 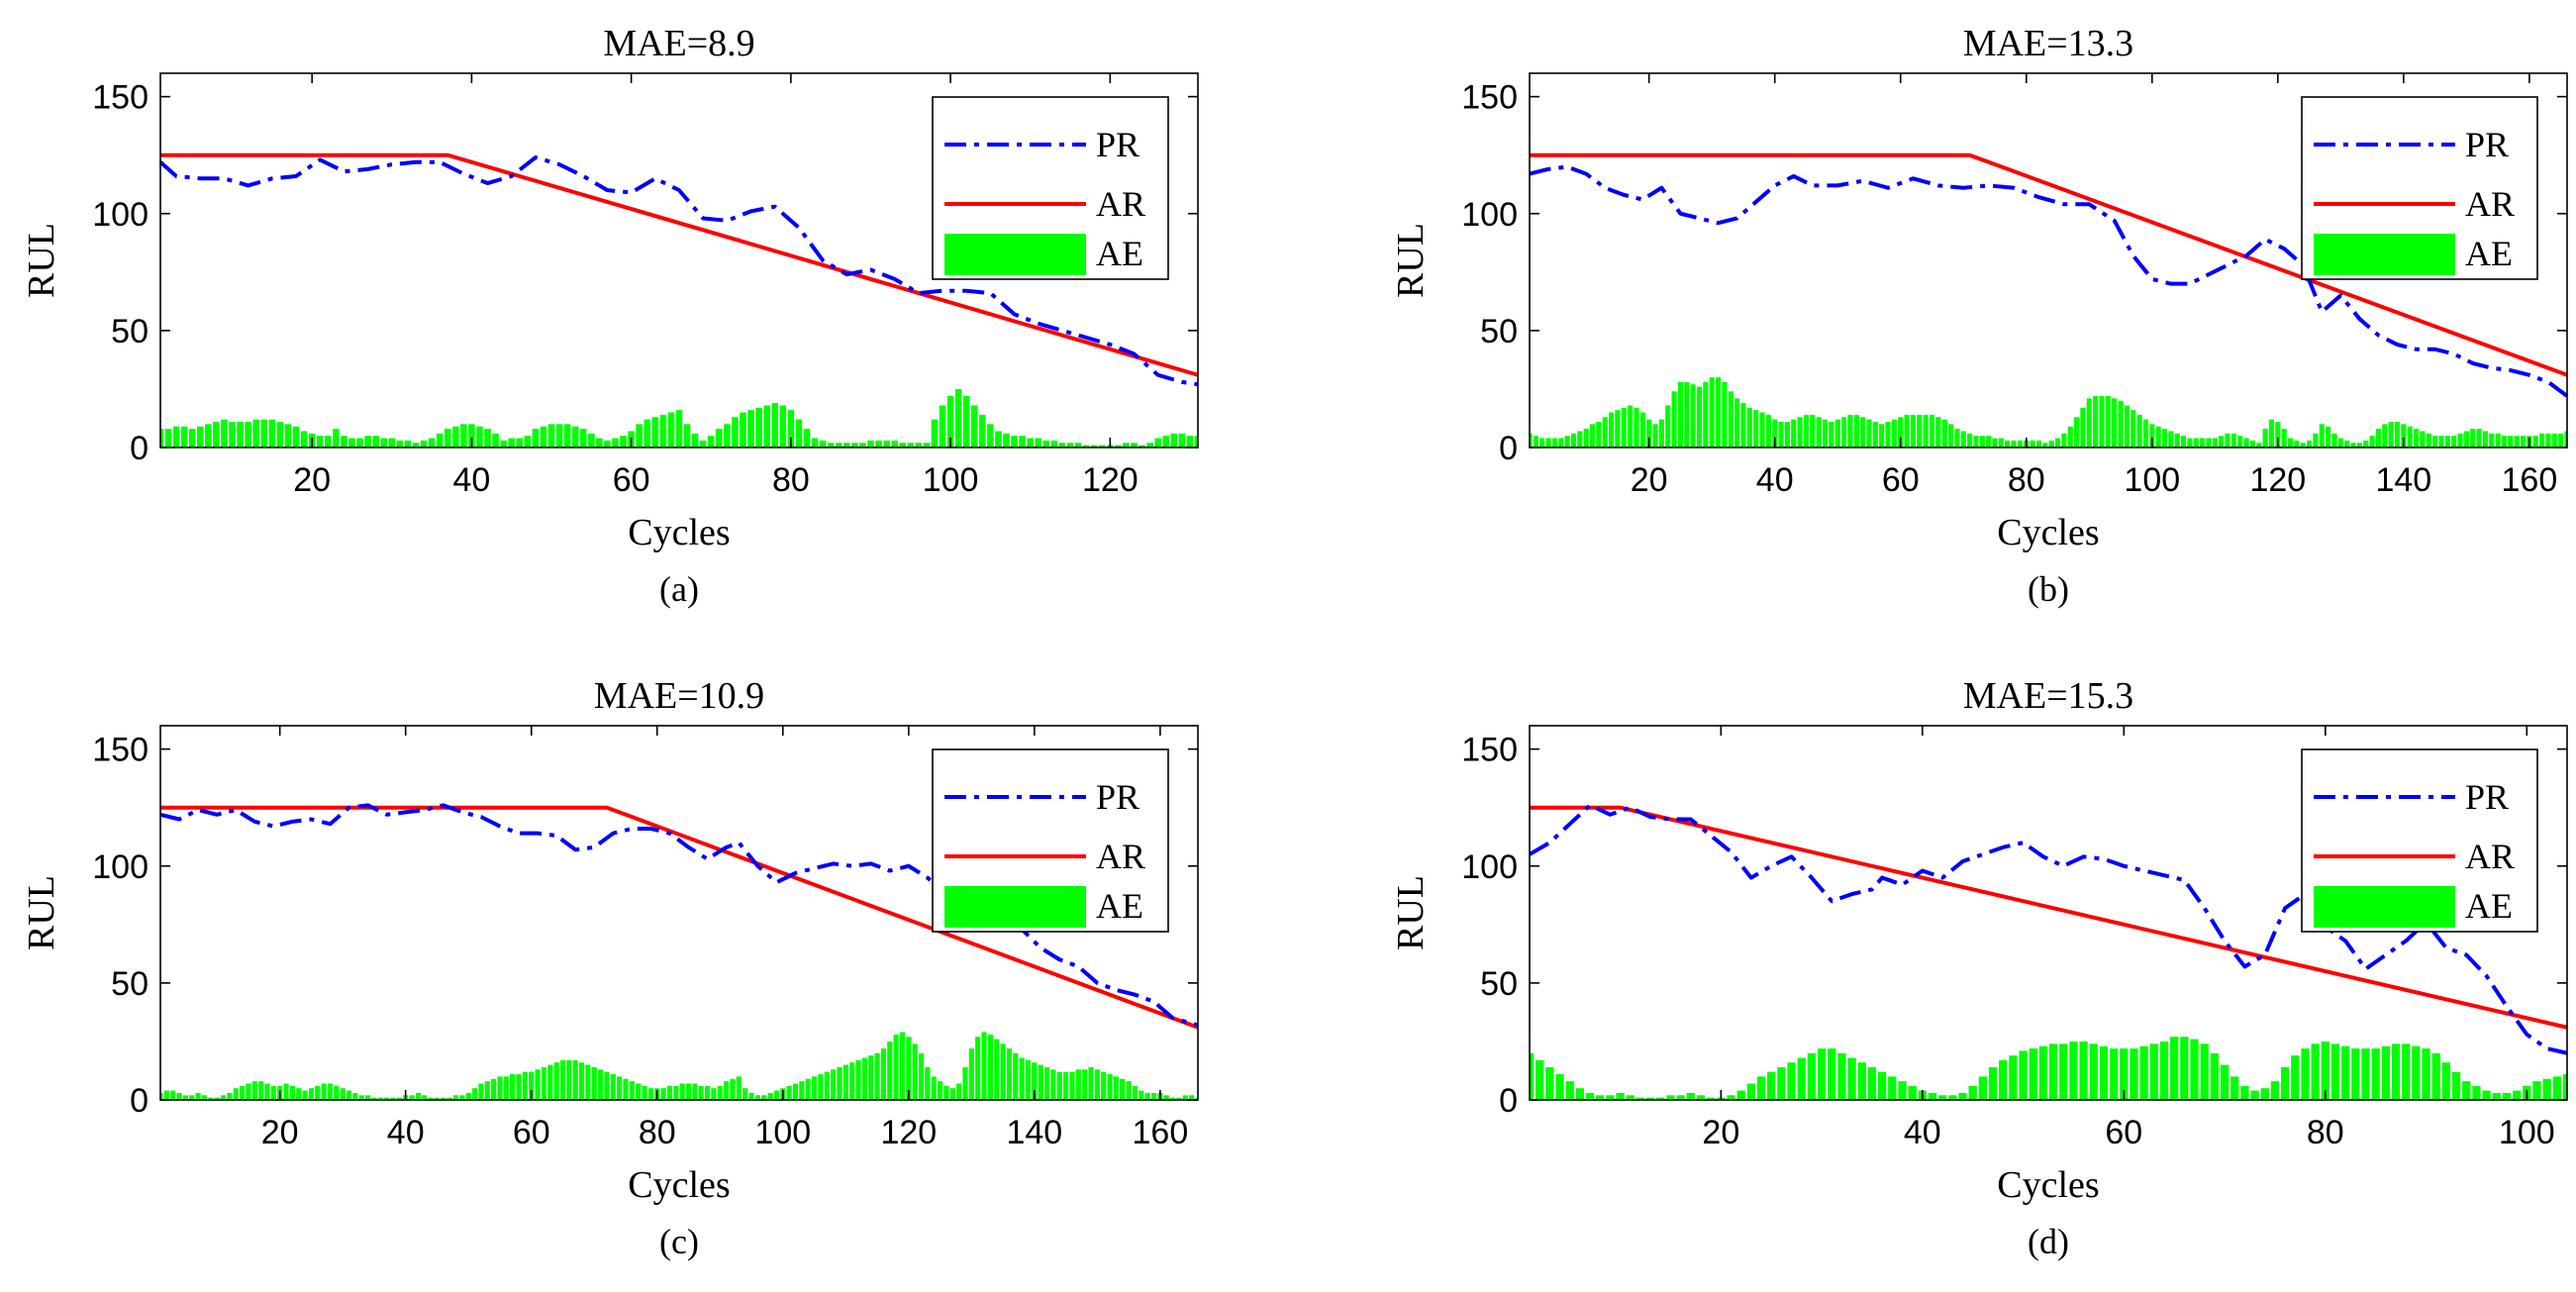 I want to click on y-axis-label: RUL, so click(x=1411, y=260).